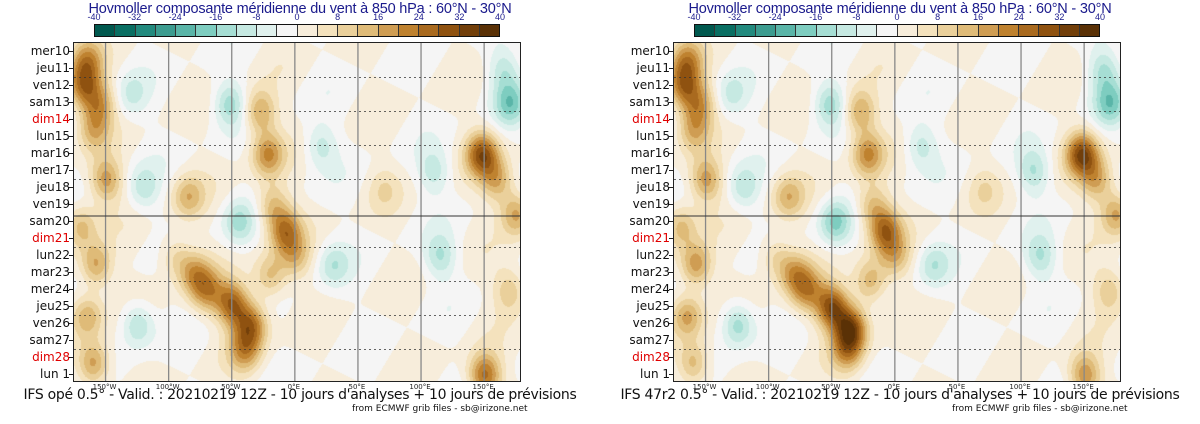 This screenshot has width=1200, height=424. Describe the element at coordinates (649, 102) in the screenshot. I see `y-tick-label: sam13` at that location.